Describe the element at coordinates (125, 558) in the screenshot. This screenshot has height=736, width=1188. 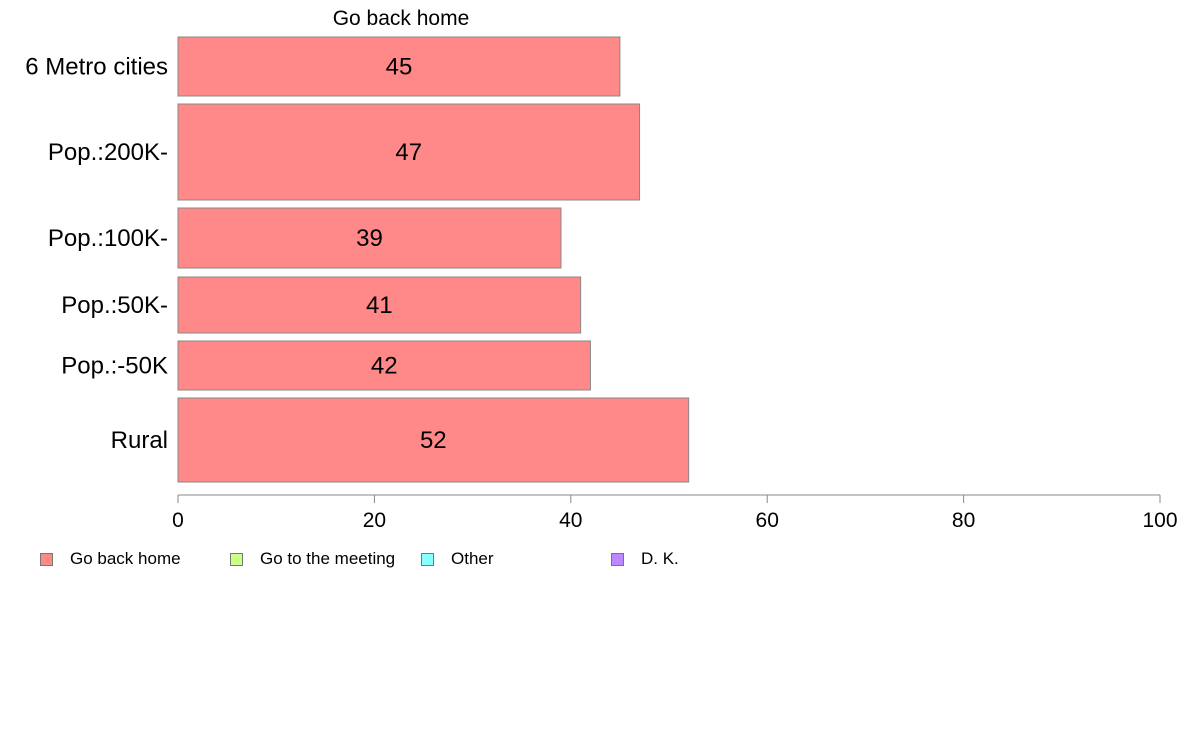
I see `legend-label: Go back home` at that location.